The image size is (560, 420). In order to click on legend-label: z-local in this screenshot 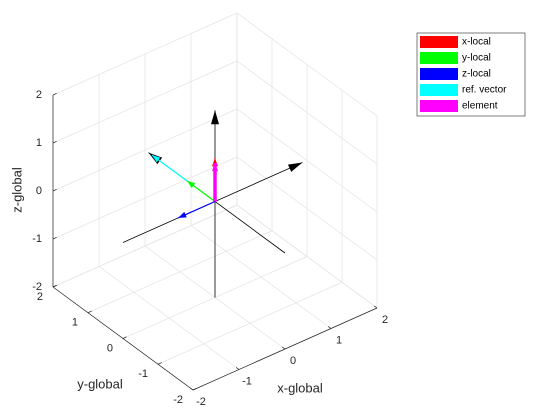, I will do `click(476, 74)`.